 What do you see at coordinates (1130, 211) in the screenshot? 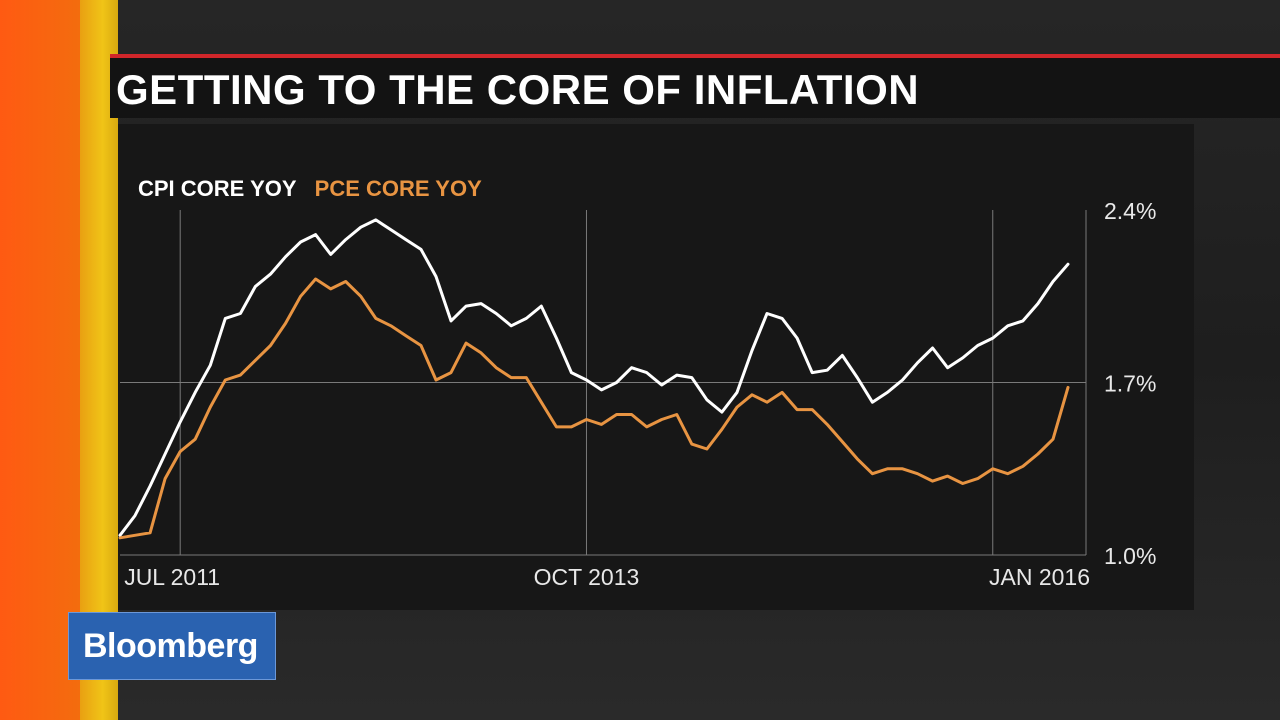
I see `y-tick-label-0: 2.4%` at bounding box center [1130, 211].